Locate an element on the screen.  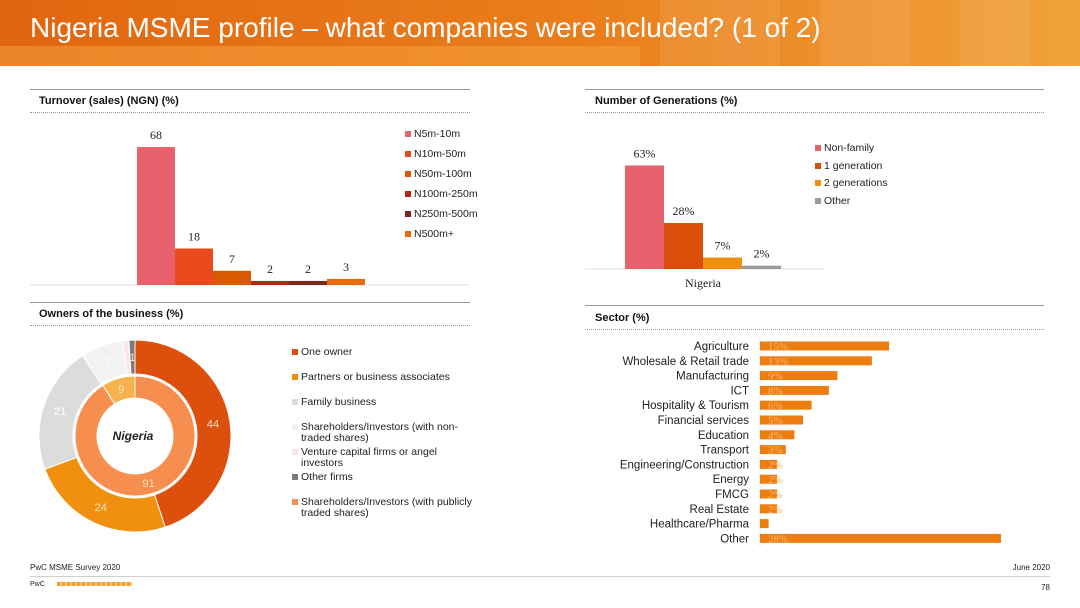
turnover-data-label-6: 3 is located at coordinates (346, 267).